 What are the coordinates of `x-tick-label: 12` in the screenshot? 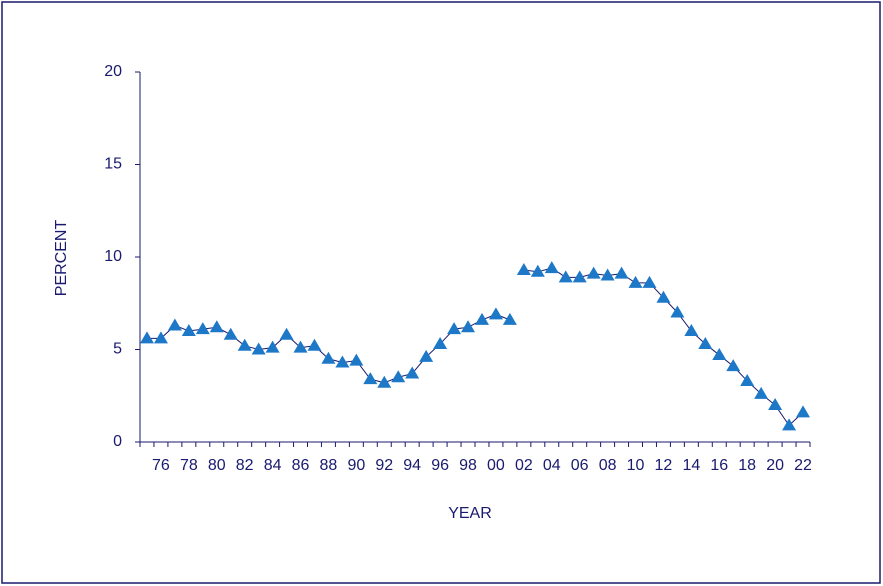 It's located at (664, 465).